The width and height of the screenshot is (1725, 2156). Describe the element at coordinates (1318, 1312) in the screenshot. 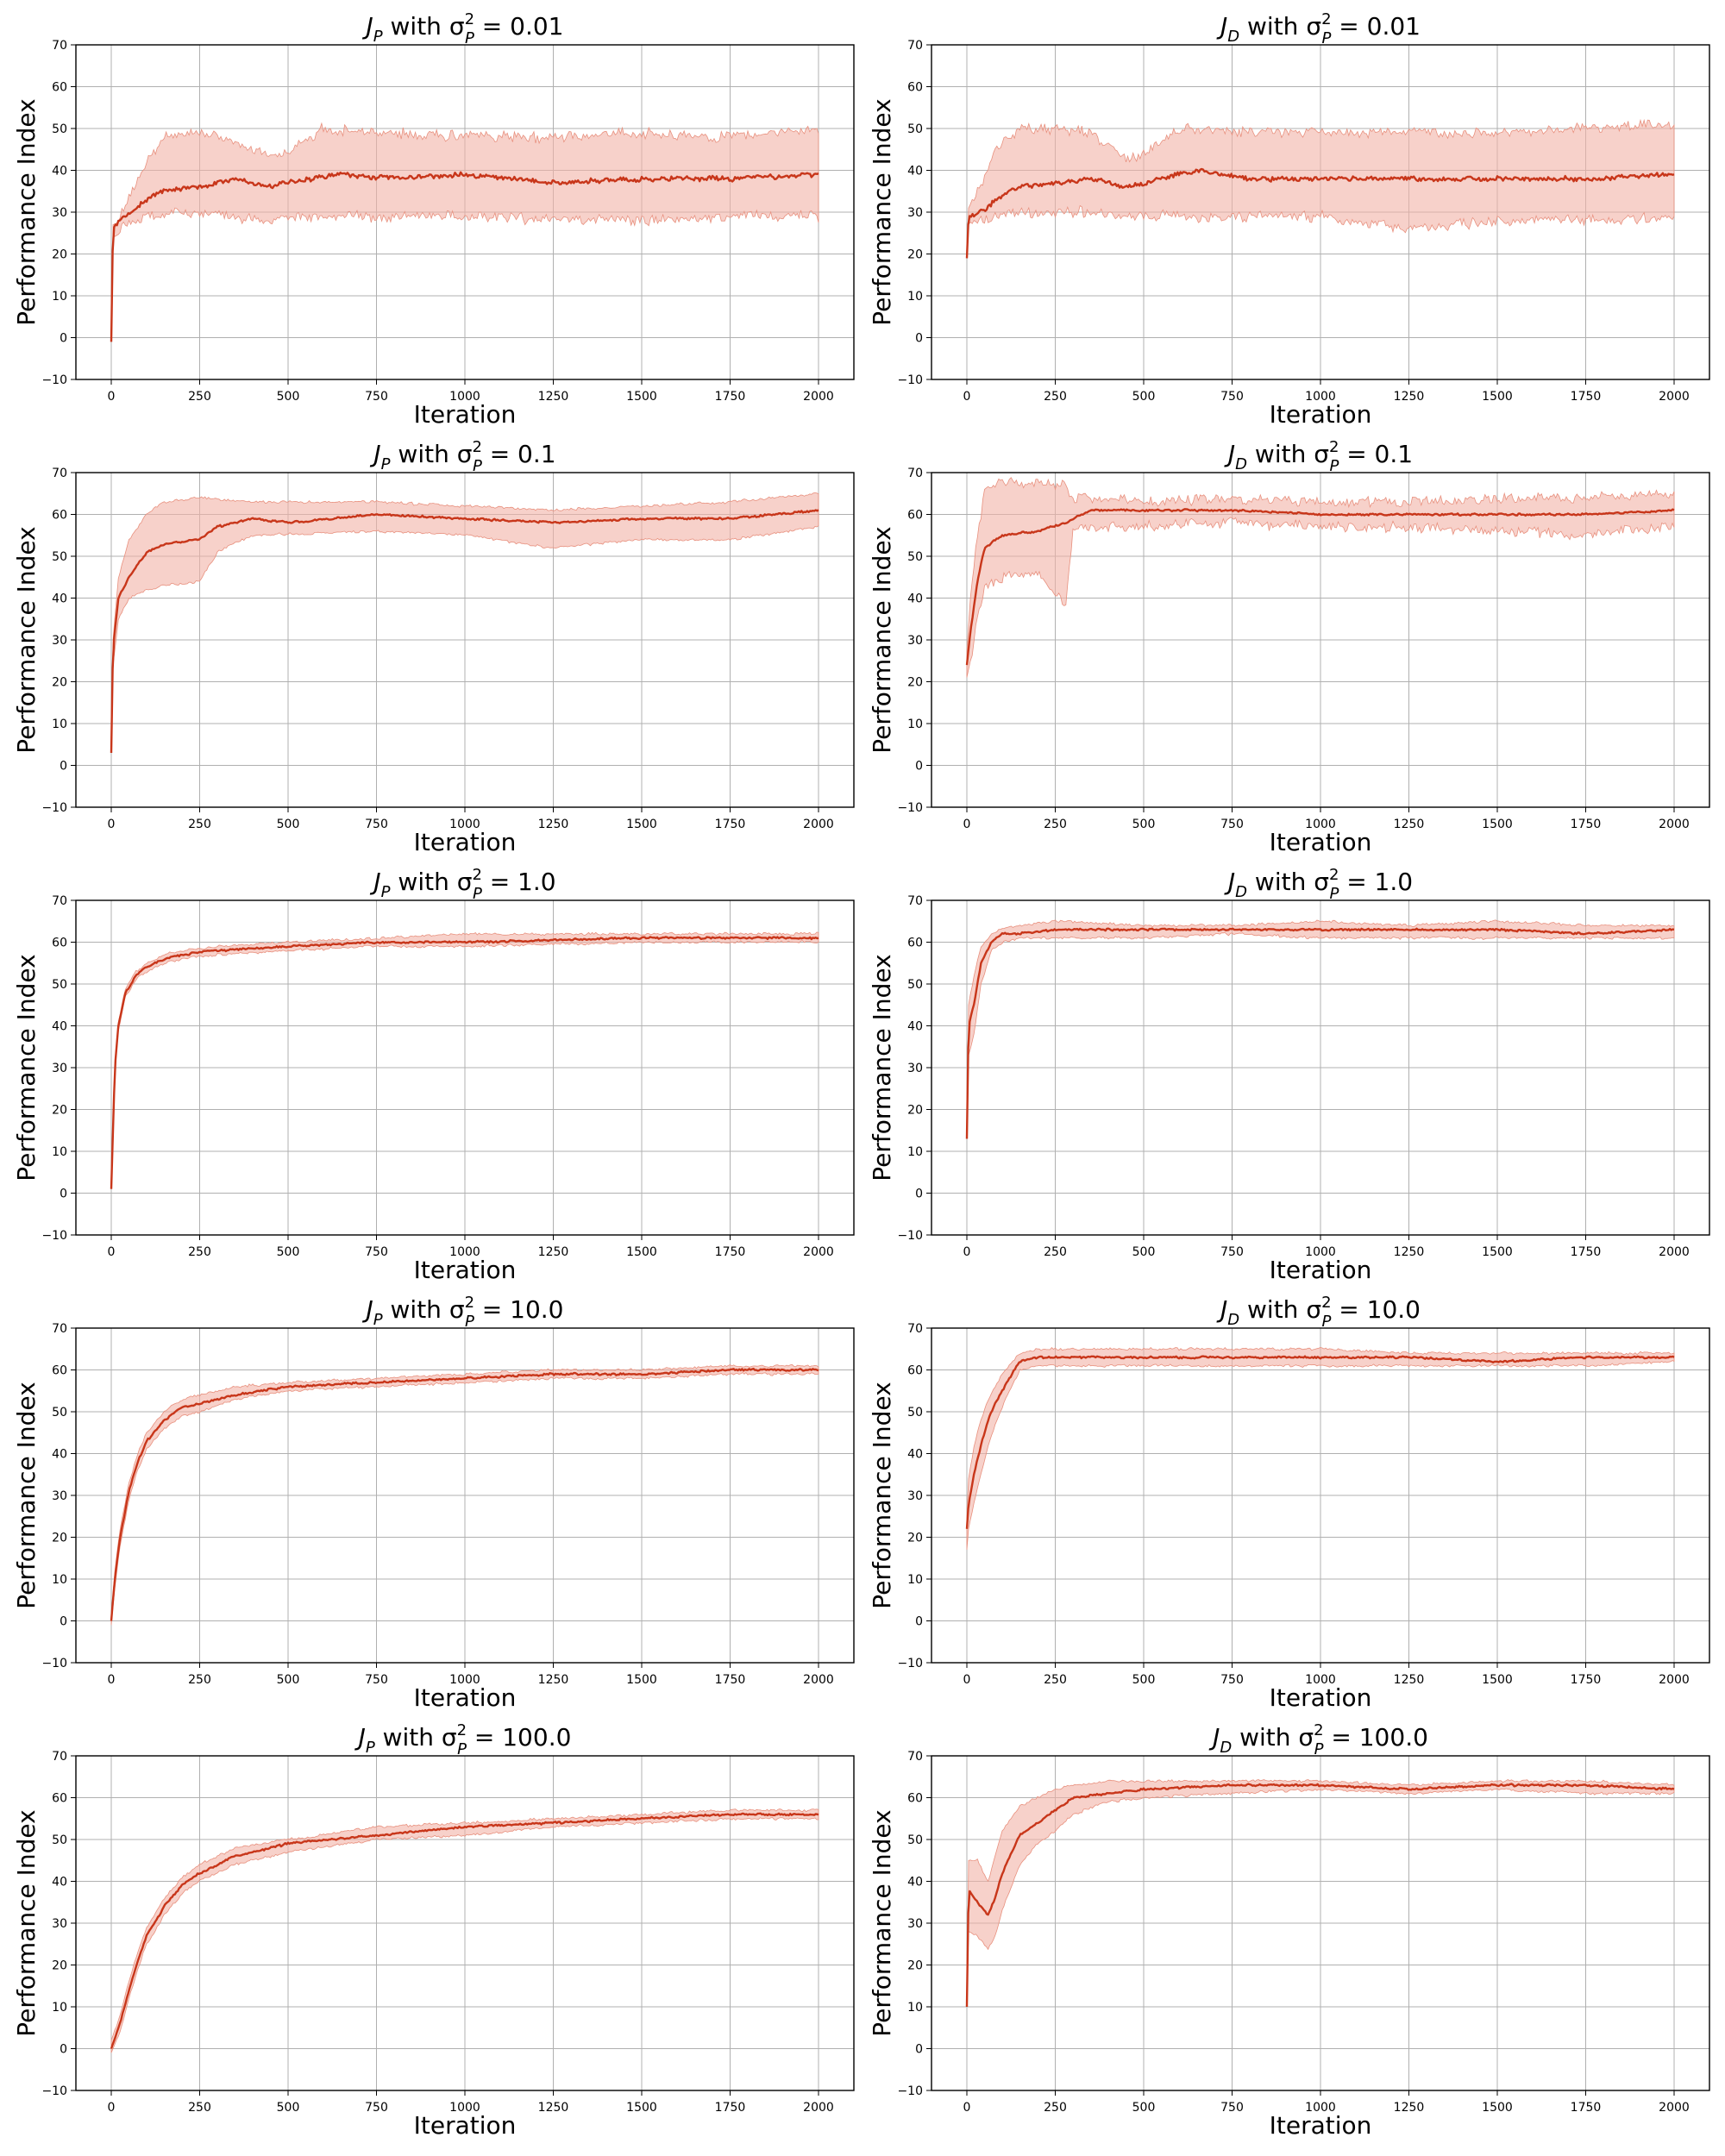

I see `subplot-title: JD with σ2 P = 10.0` at that location.